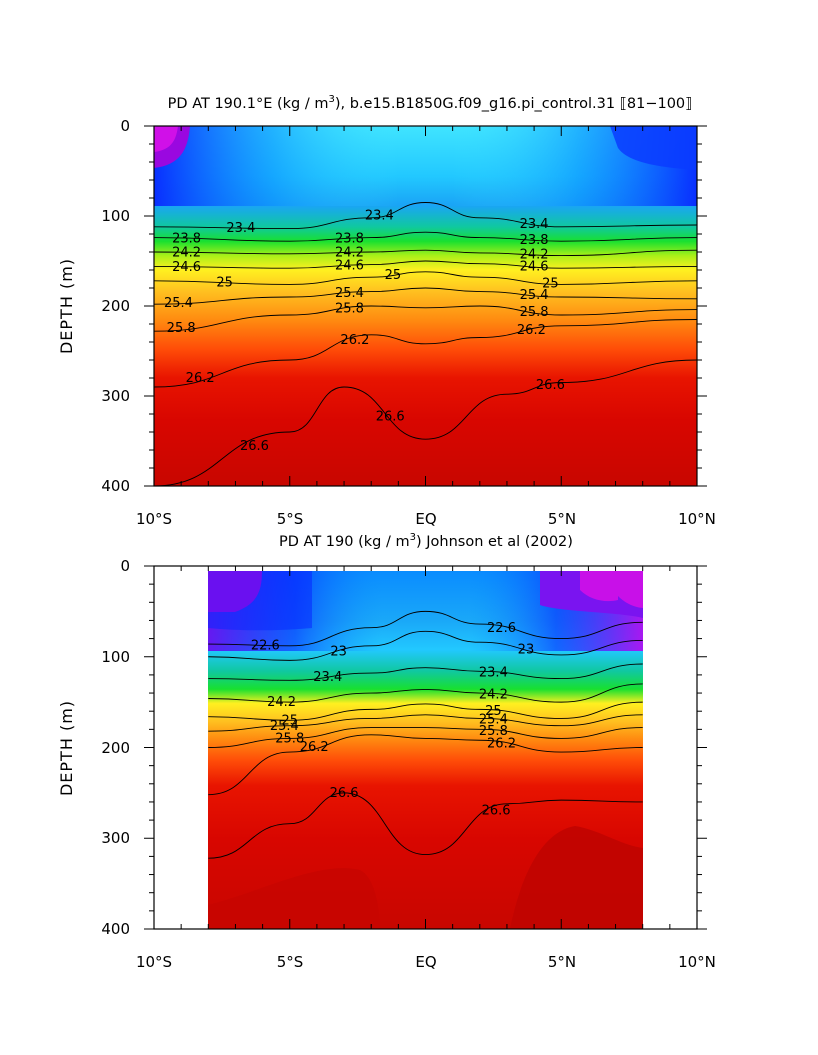  I want to click on x-axis-top: 10°S 5°S EQ 5°N 10°N, so click(426, 519).